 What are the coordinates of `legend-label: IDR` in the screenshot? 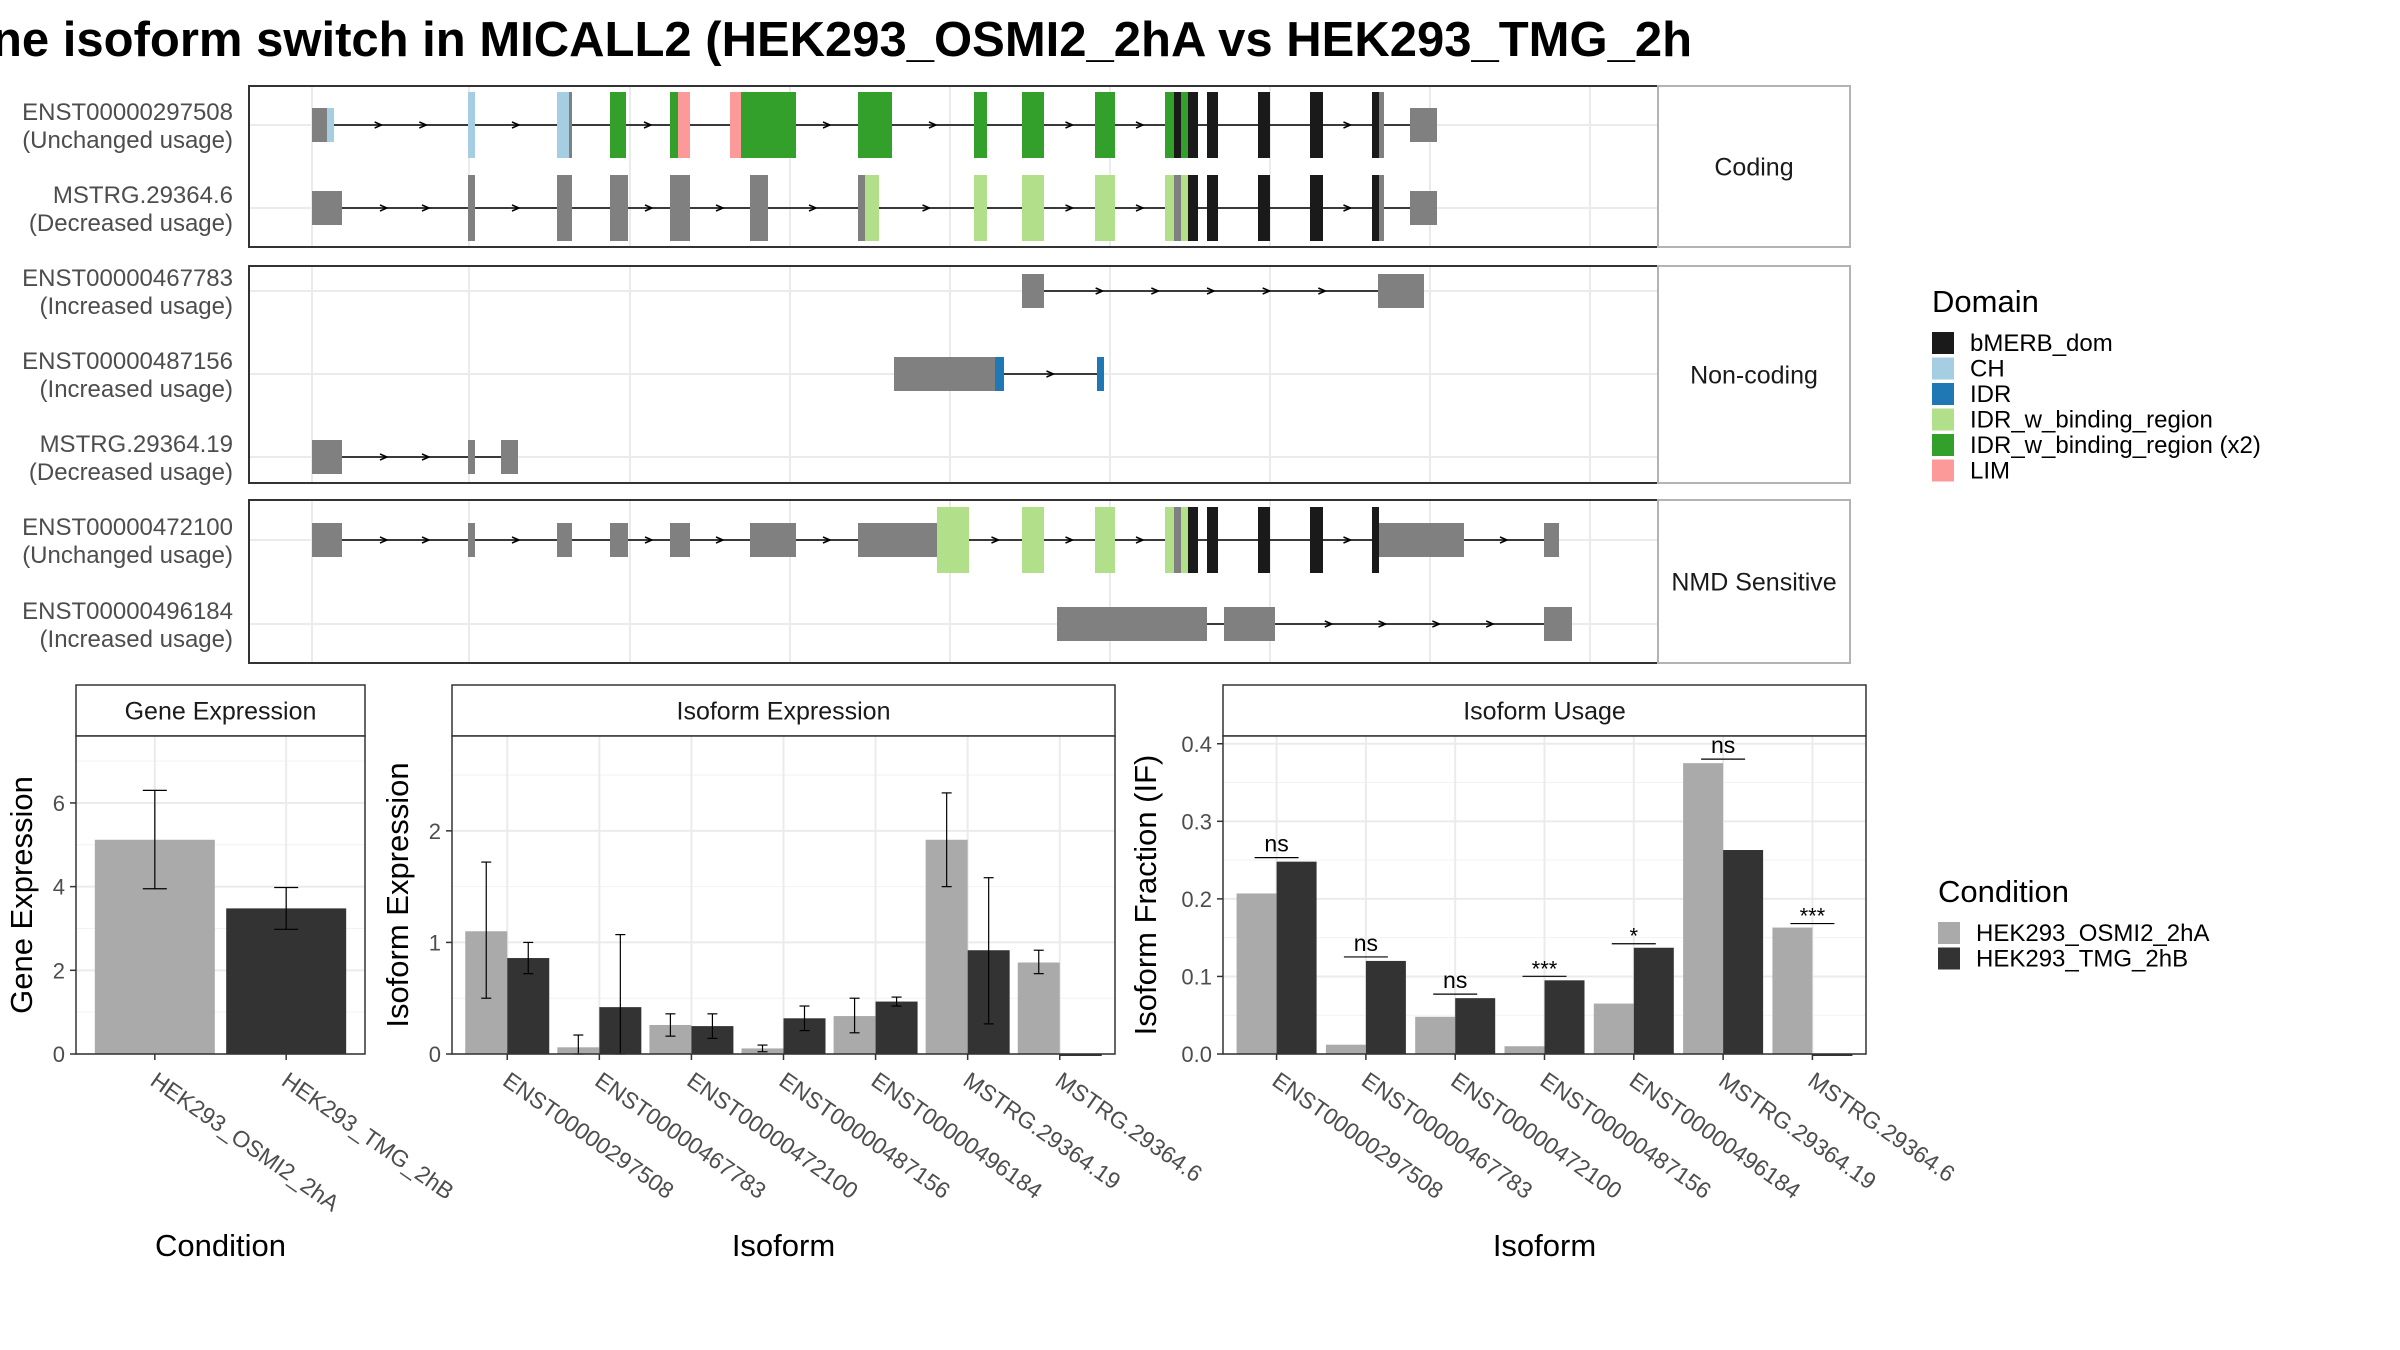 It's located at (1990, 394).